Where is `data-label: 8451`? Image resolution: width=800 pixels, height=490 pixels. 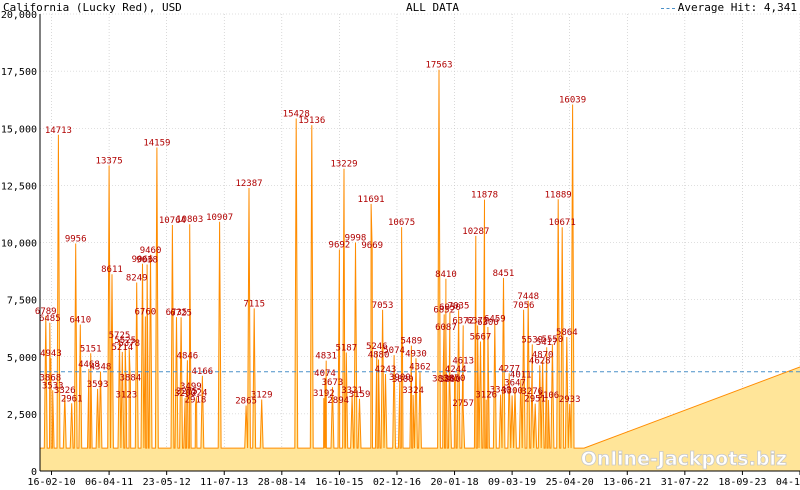
data-label: 8451 is located at coordinates (504, 274).